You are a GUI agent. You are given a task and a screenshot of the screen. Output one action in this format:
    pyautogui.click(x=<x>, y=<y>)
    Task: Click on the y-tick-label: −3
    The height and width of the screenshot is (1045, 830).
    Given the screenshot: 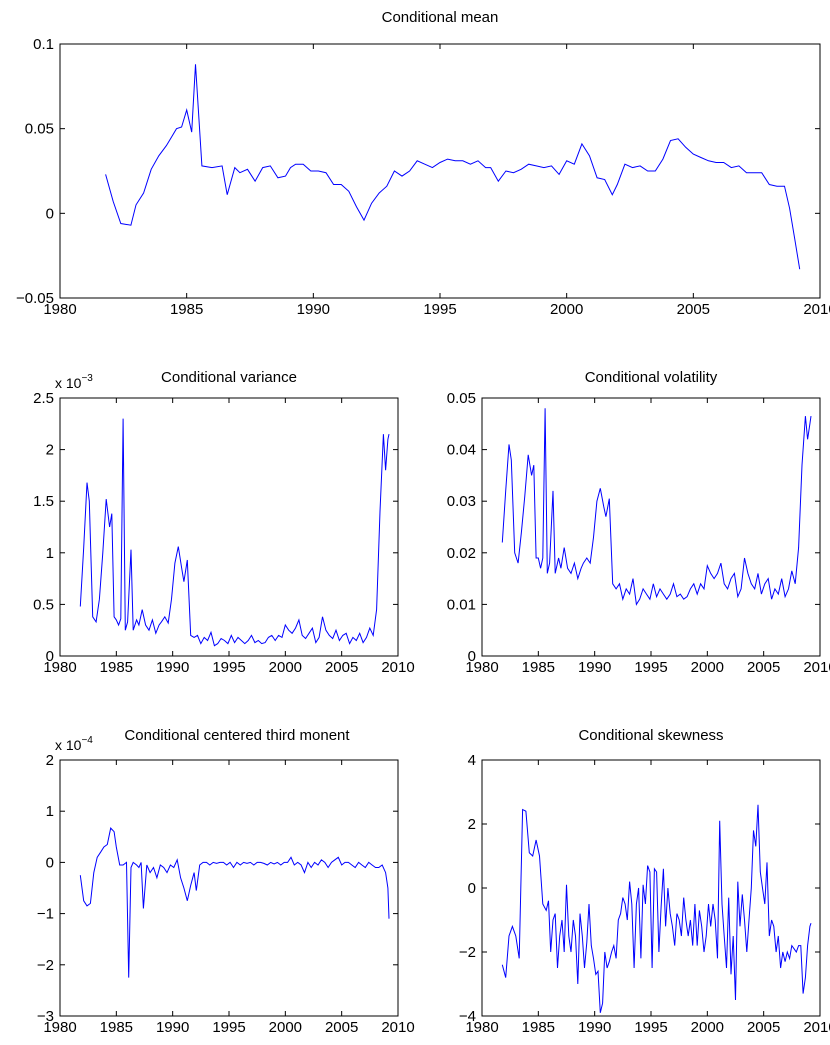 What is the action you would take?
    pyautogui.click(x=45, y=1016)
    